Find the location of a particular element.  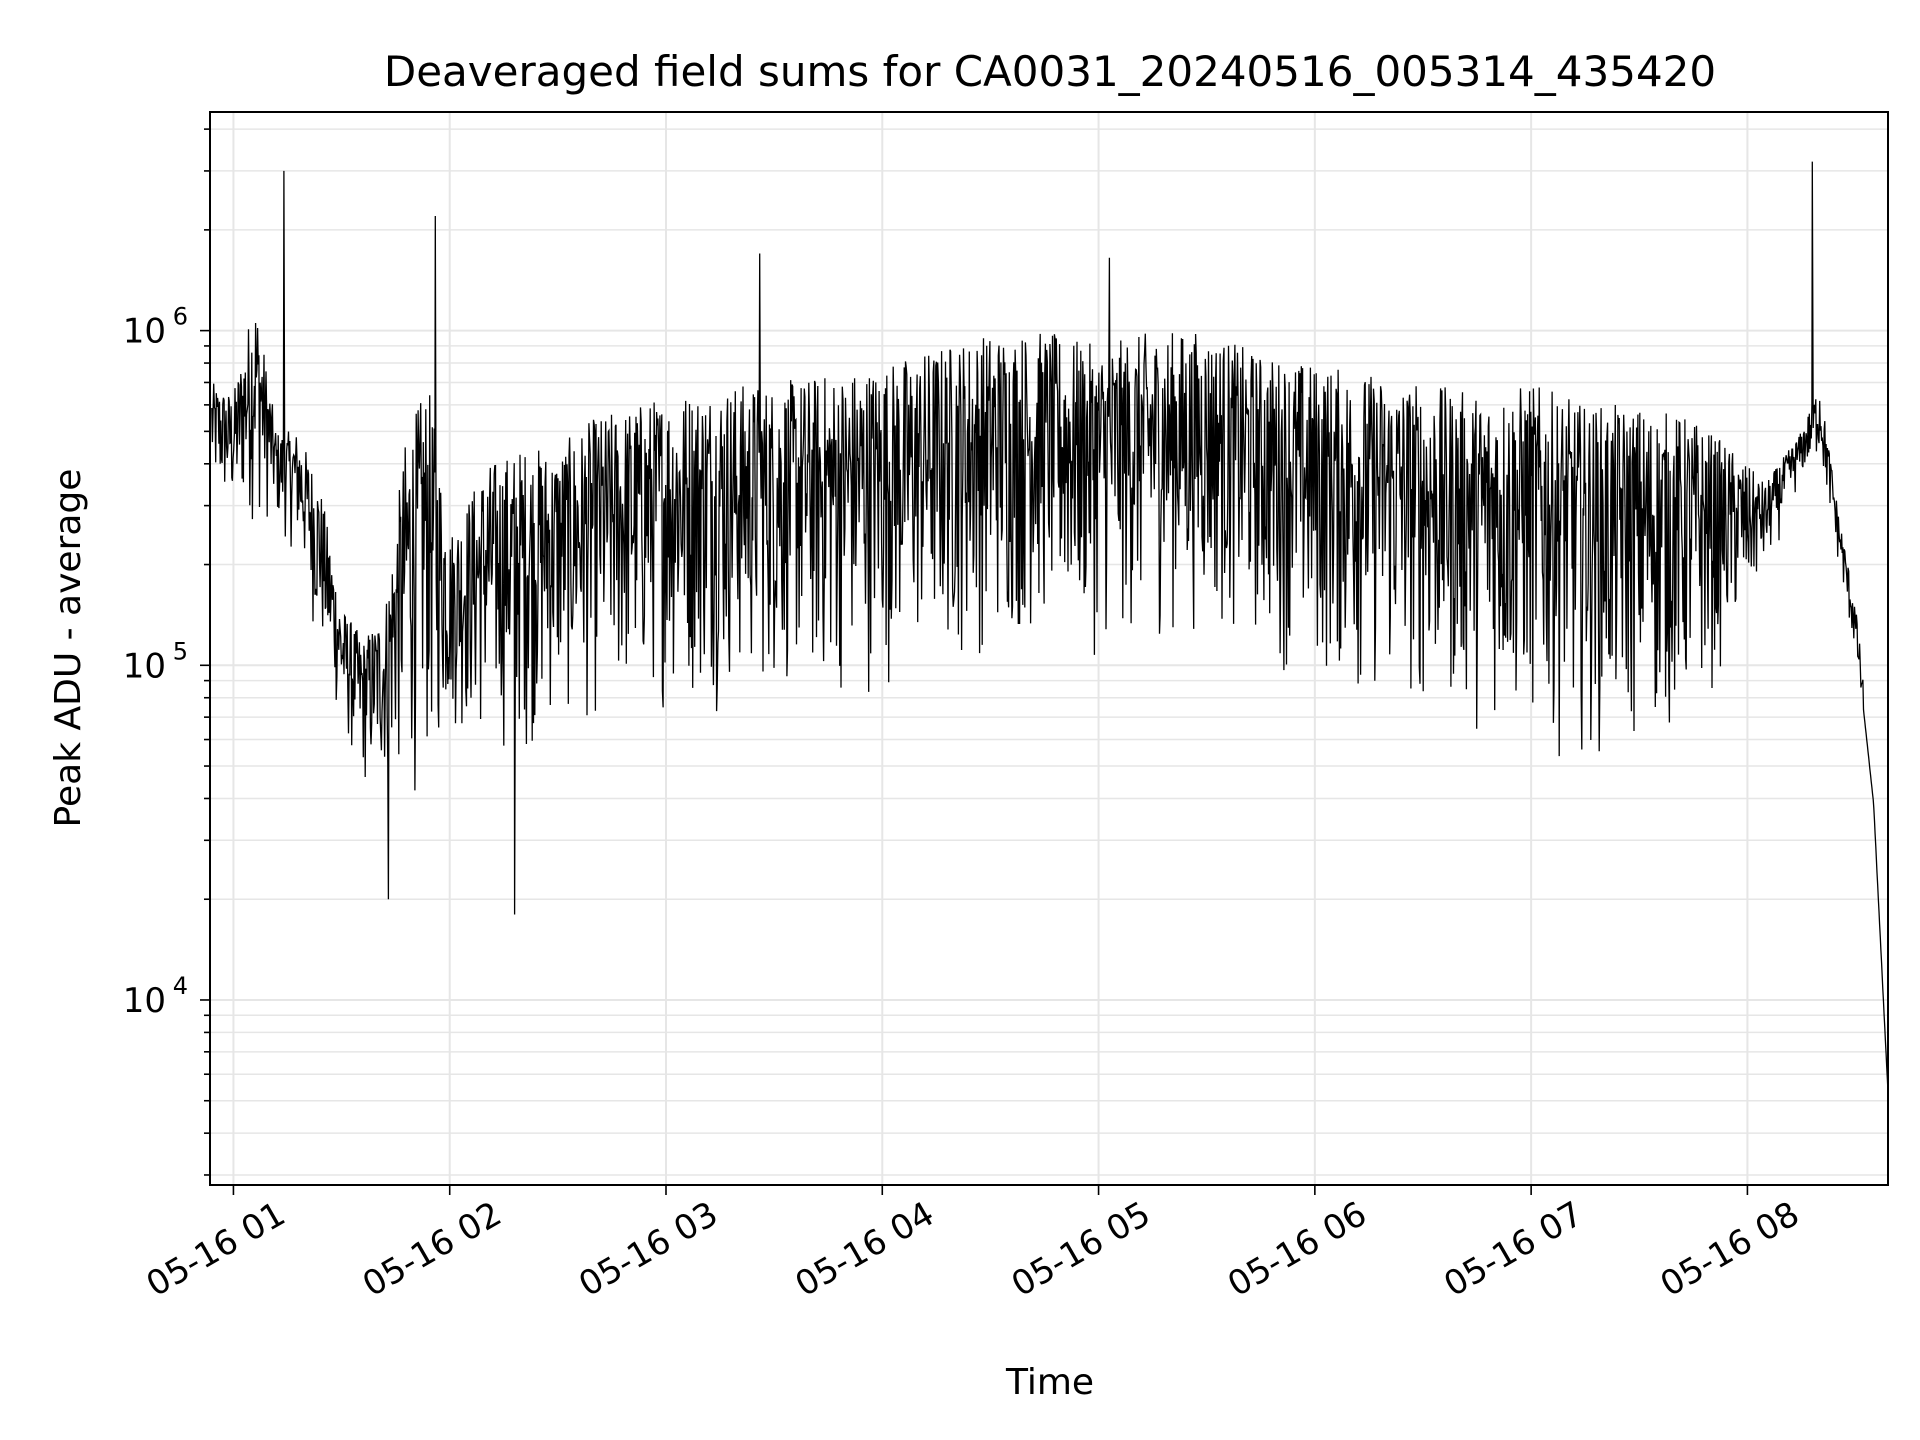

x-tick-label: 05-16 08 is located at coordinates (1730, 1249).